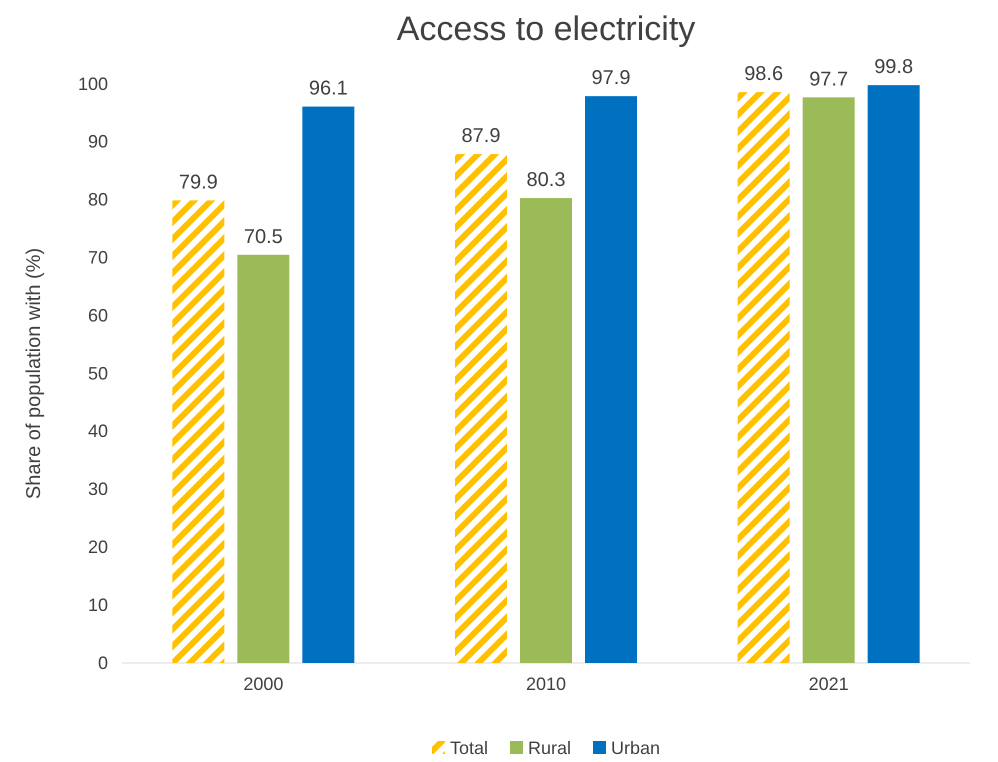 The image size is (998, 762). Describe the element at coordinates (481, 136) in the screenshot. I see `data-label: 87.9` at that location.